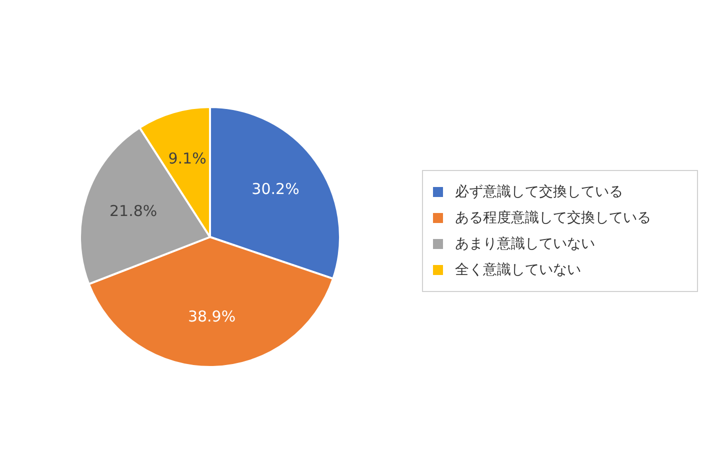 The width and height of the screenshot is (710, 474). Describe the element at coordinates (539, 192) in the screenshot. I see `legend-label: 必ず意識して交換している` at that location.